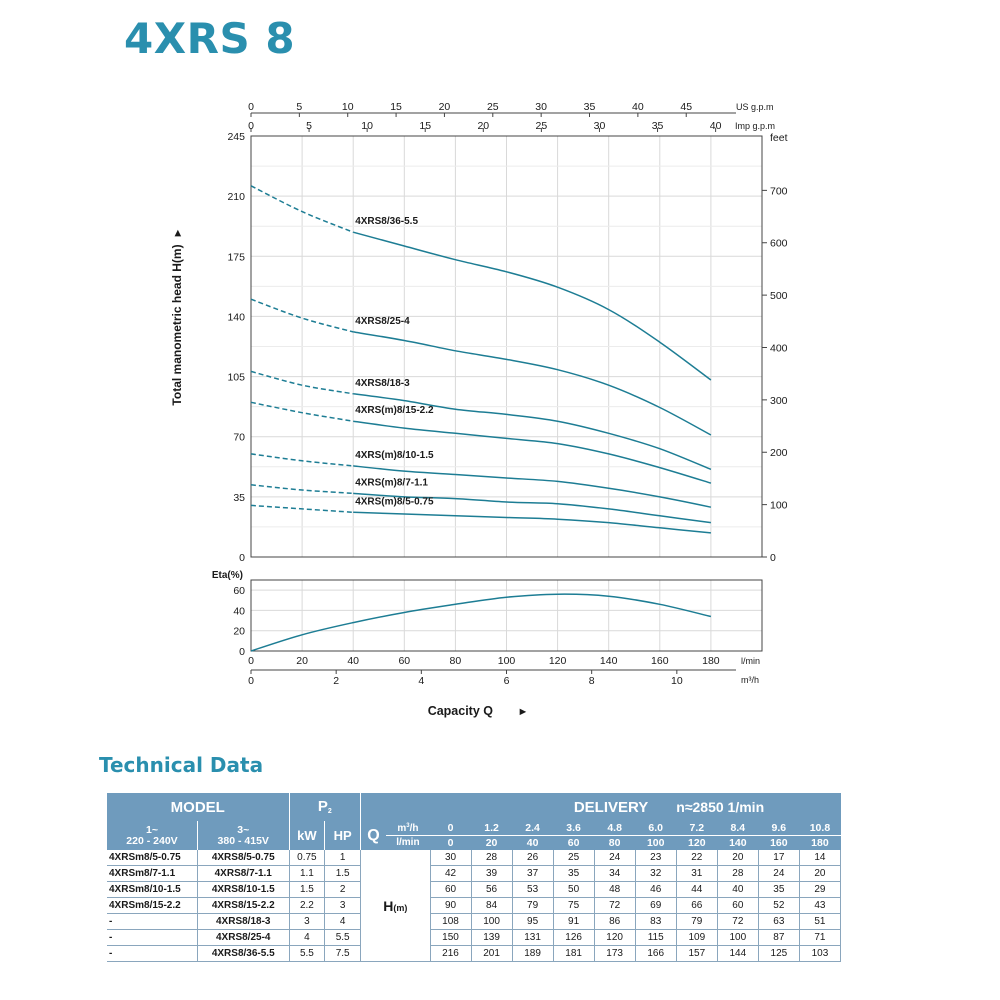 The width and height of the screenshot is (1000, 1000). Describe the element at coordinates (243, 953) in the screenshot. I see `model-three-phase: 4XRS8/36-5.5` at that location.